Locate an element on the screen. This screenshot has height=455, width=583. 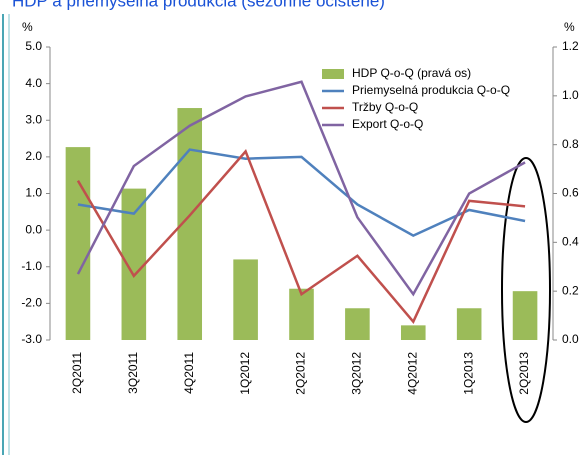
x-tick-label: 4Q2012 is located at coordinates (412, 373).